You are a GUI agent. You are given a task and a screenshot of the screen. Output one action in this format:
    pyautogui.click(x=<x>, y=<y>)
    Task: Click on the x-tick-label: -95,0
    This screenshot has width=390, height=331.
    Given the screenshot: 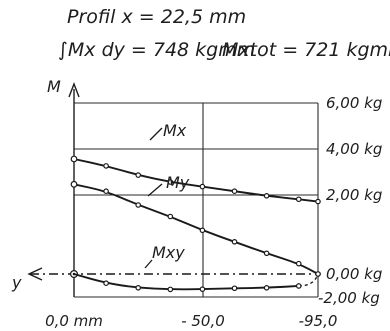 What is the action you would take?
    pyautogui.click(x=318, y=321)
    